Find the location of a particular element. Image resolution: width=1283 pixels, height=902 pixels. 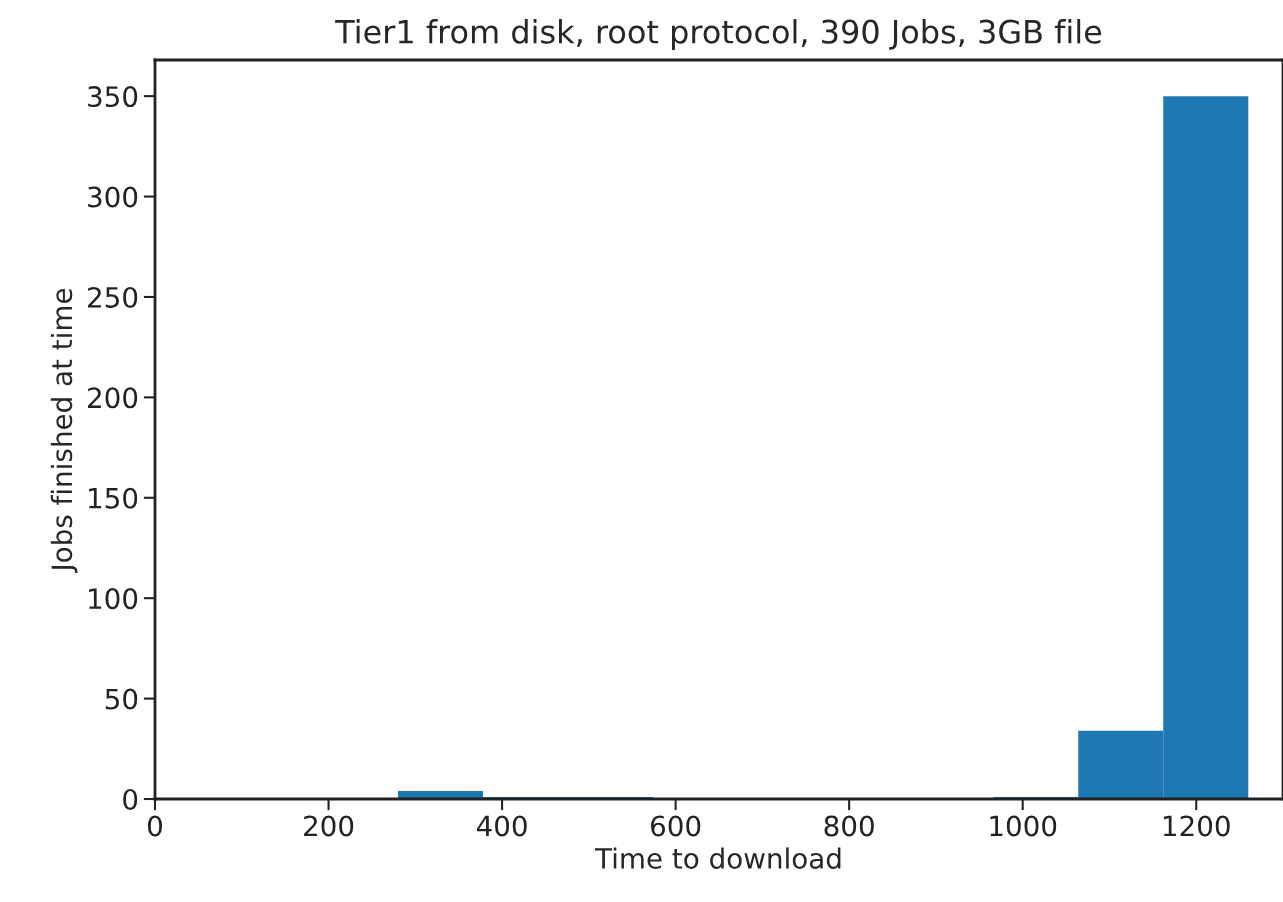

x-tick-label: 800 is located at coordinates (849, 826).